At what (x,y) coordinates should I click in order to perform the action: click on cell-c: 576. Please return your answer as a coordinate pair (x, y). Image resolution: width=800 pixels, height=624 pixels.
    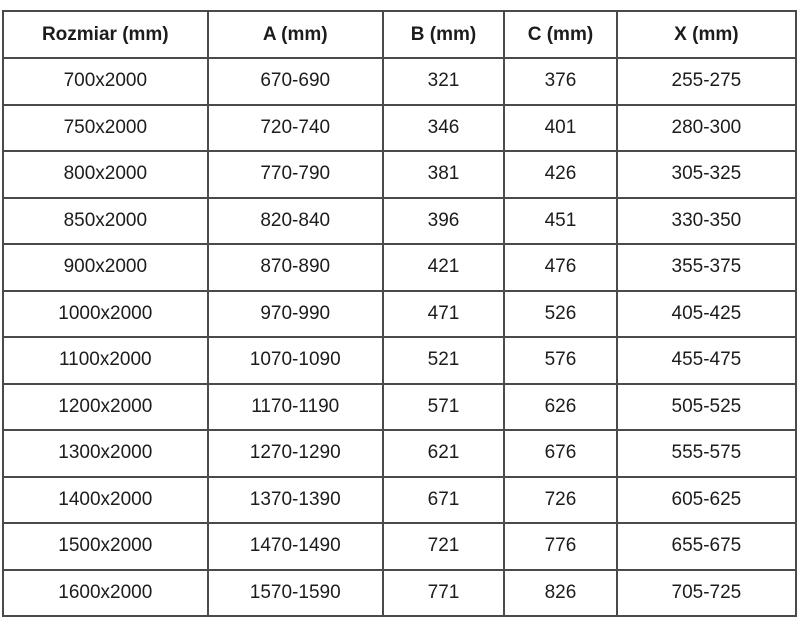
    Looking at the image, I should click on (560, 360).